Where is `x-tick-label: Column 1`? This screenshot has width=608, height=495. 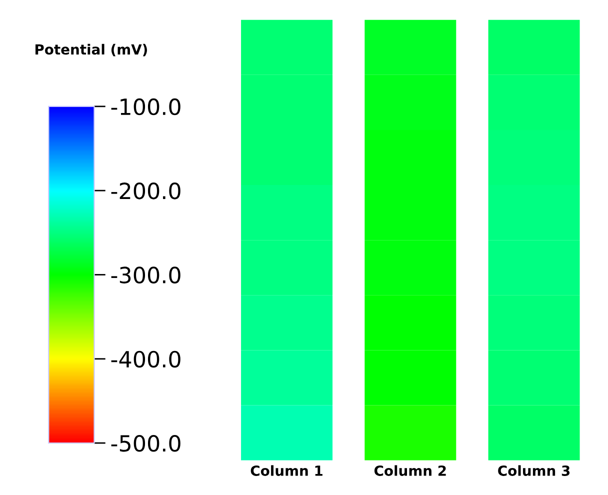
x-tick-label: Column 1 is located at coordinates (286, 470).